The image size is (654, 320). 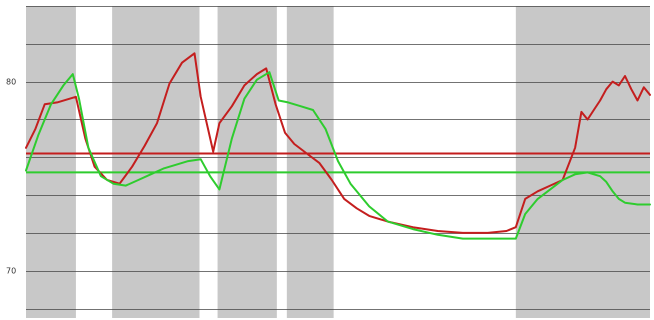 I want to click on y-tick-labels: 70 80, so click(x=11, y=177).